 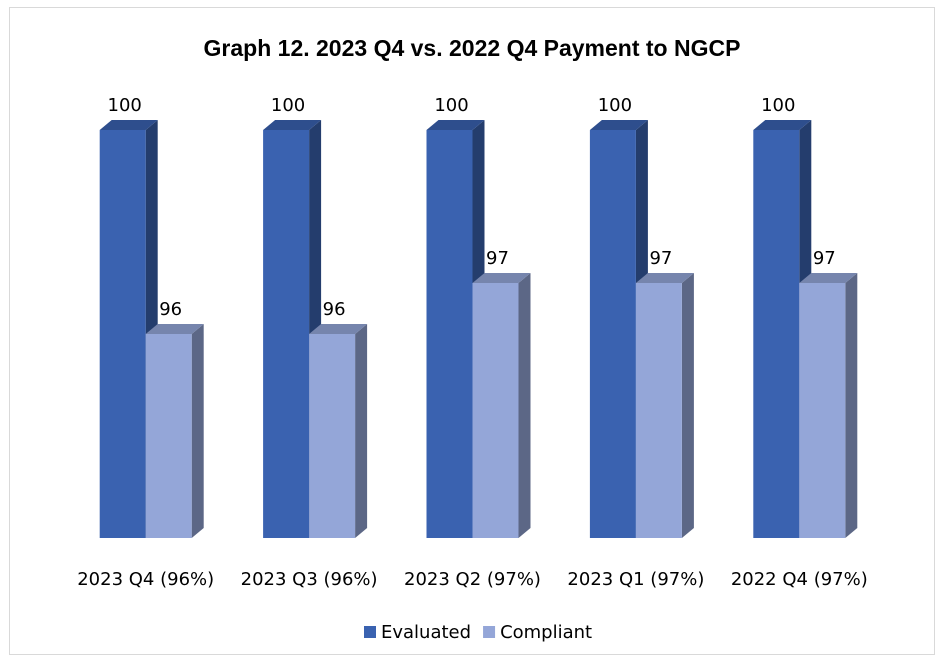 What do you see at coordinates (145, 579) in the screenshot?
I see `x-tick-label: 2023 Q4 (96%)` at bounding box center [145, 579].